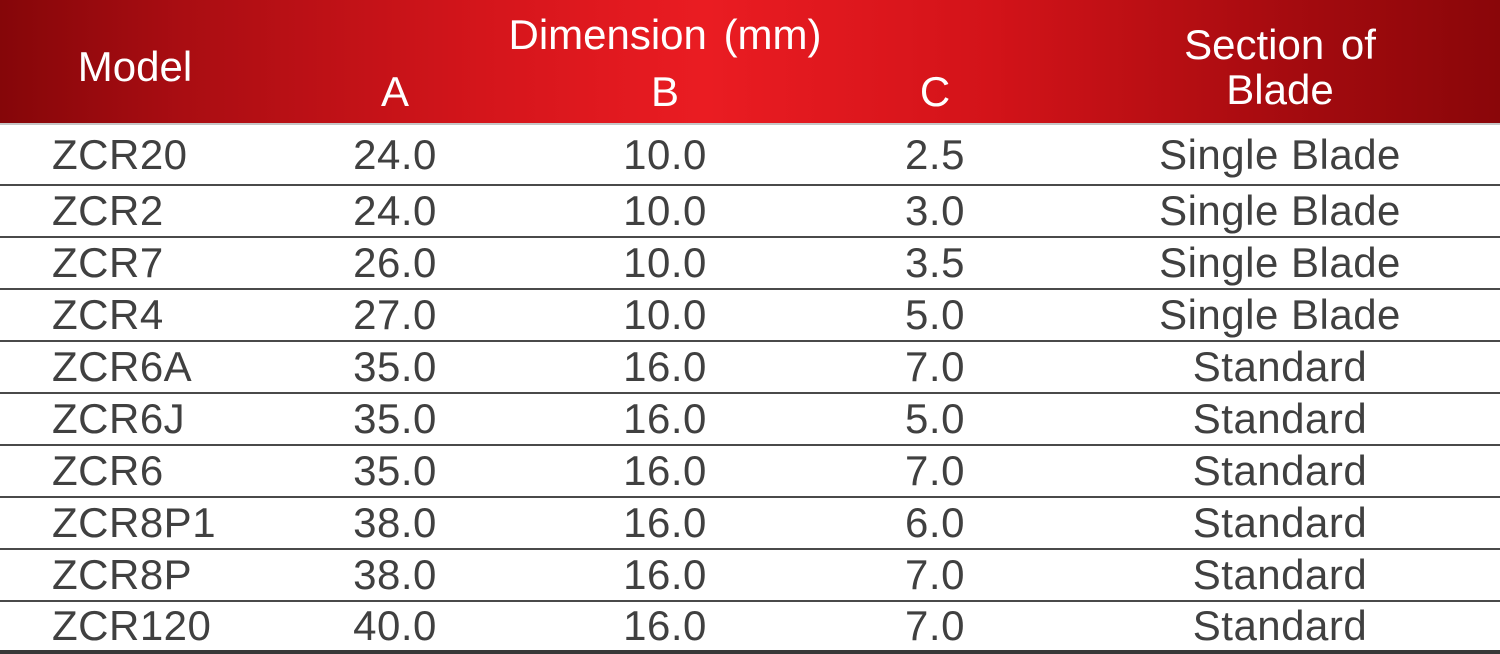 The width and height of the screenshot is (1500, 654). What do you see at coordinates (134, 522) in the screenshot?
I see `model-cell: ZCR8P1` at bounding box center [134, 522].